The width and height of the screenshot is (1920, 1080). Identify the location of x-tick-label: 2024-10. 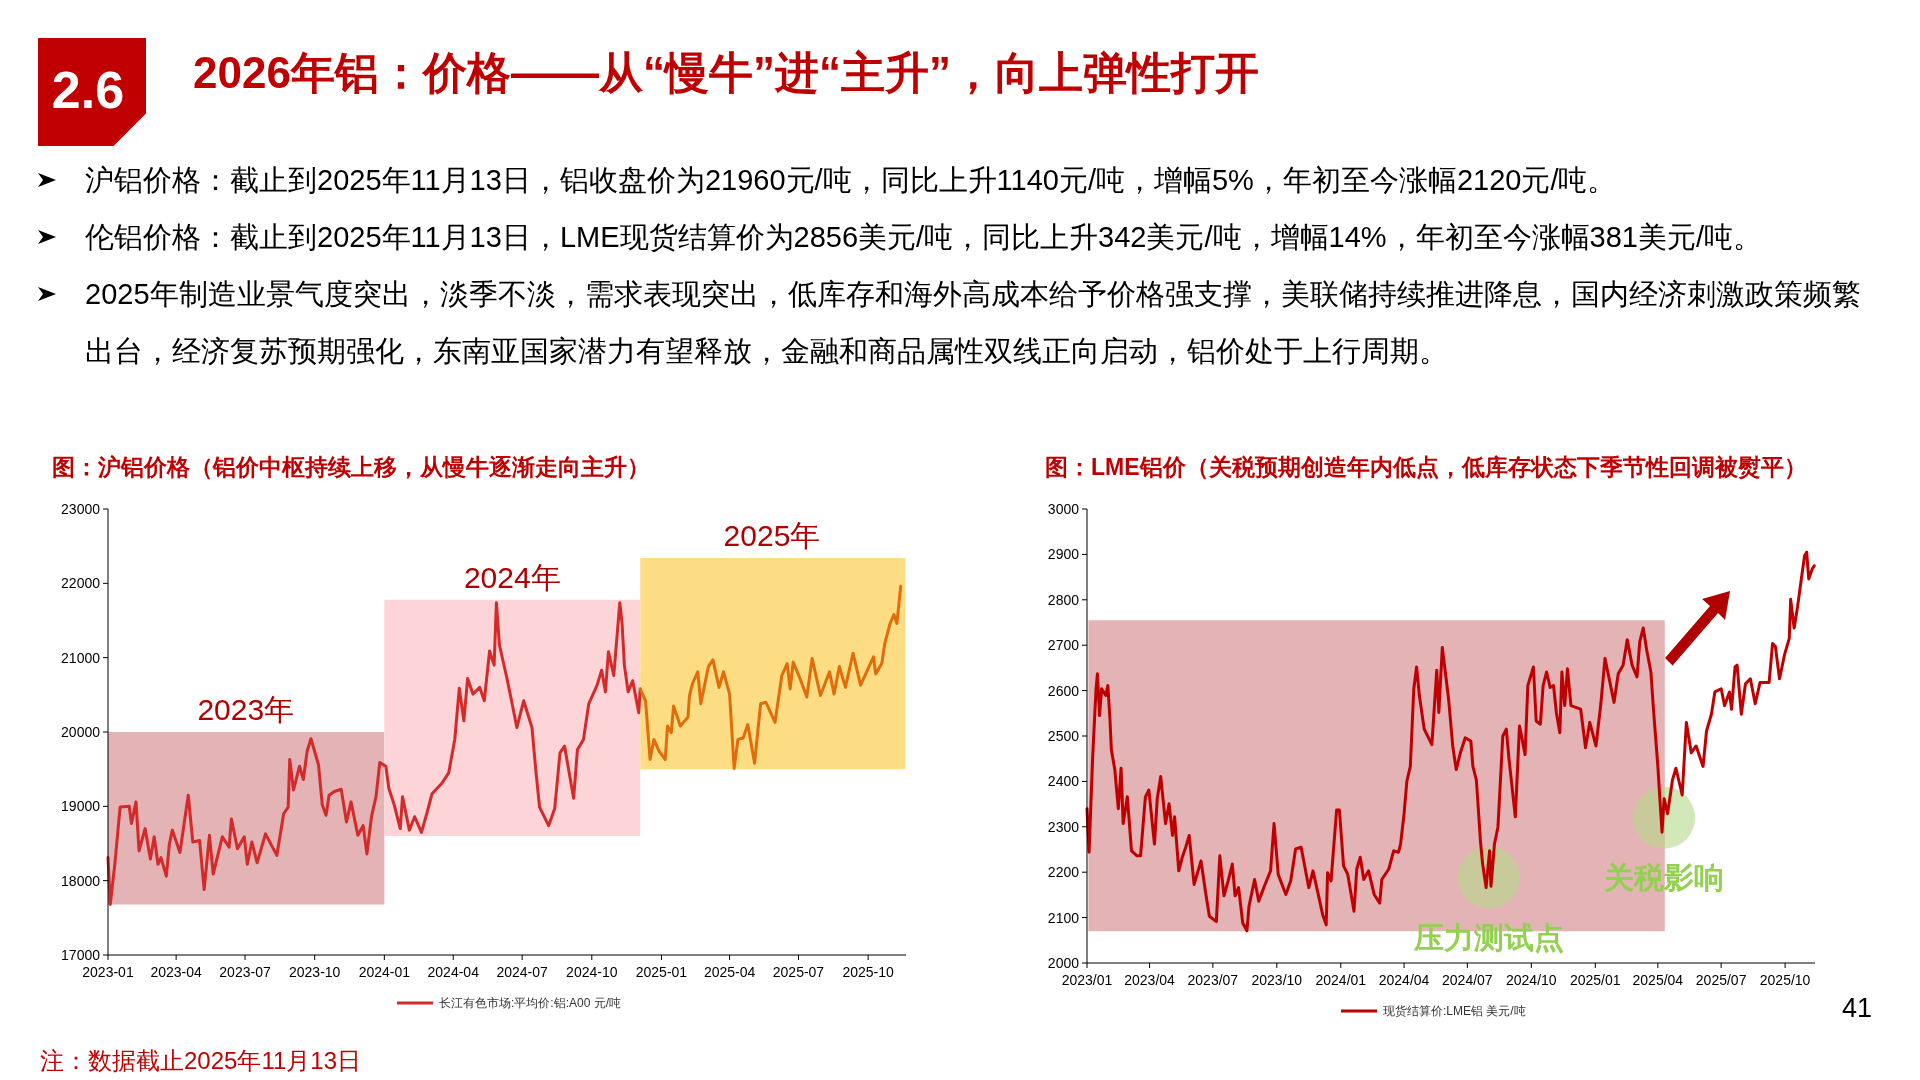
(592, 972).